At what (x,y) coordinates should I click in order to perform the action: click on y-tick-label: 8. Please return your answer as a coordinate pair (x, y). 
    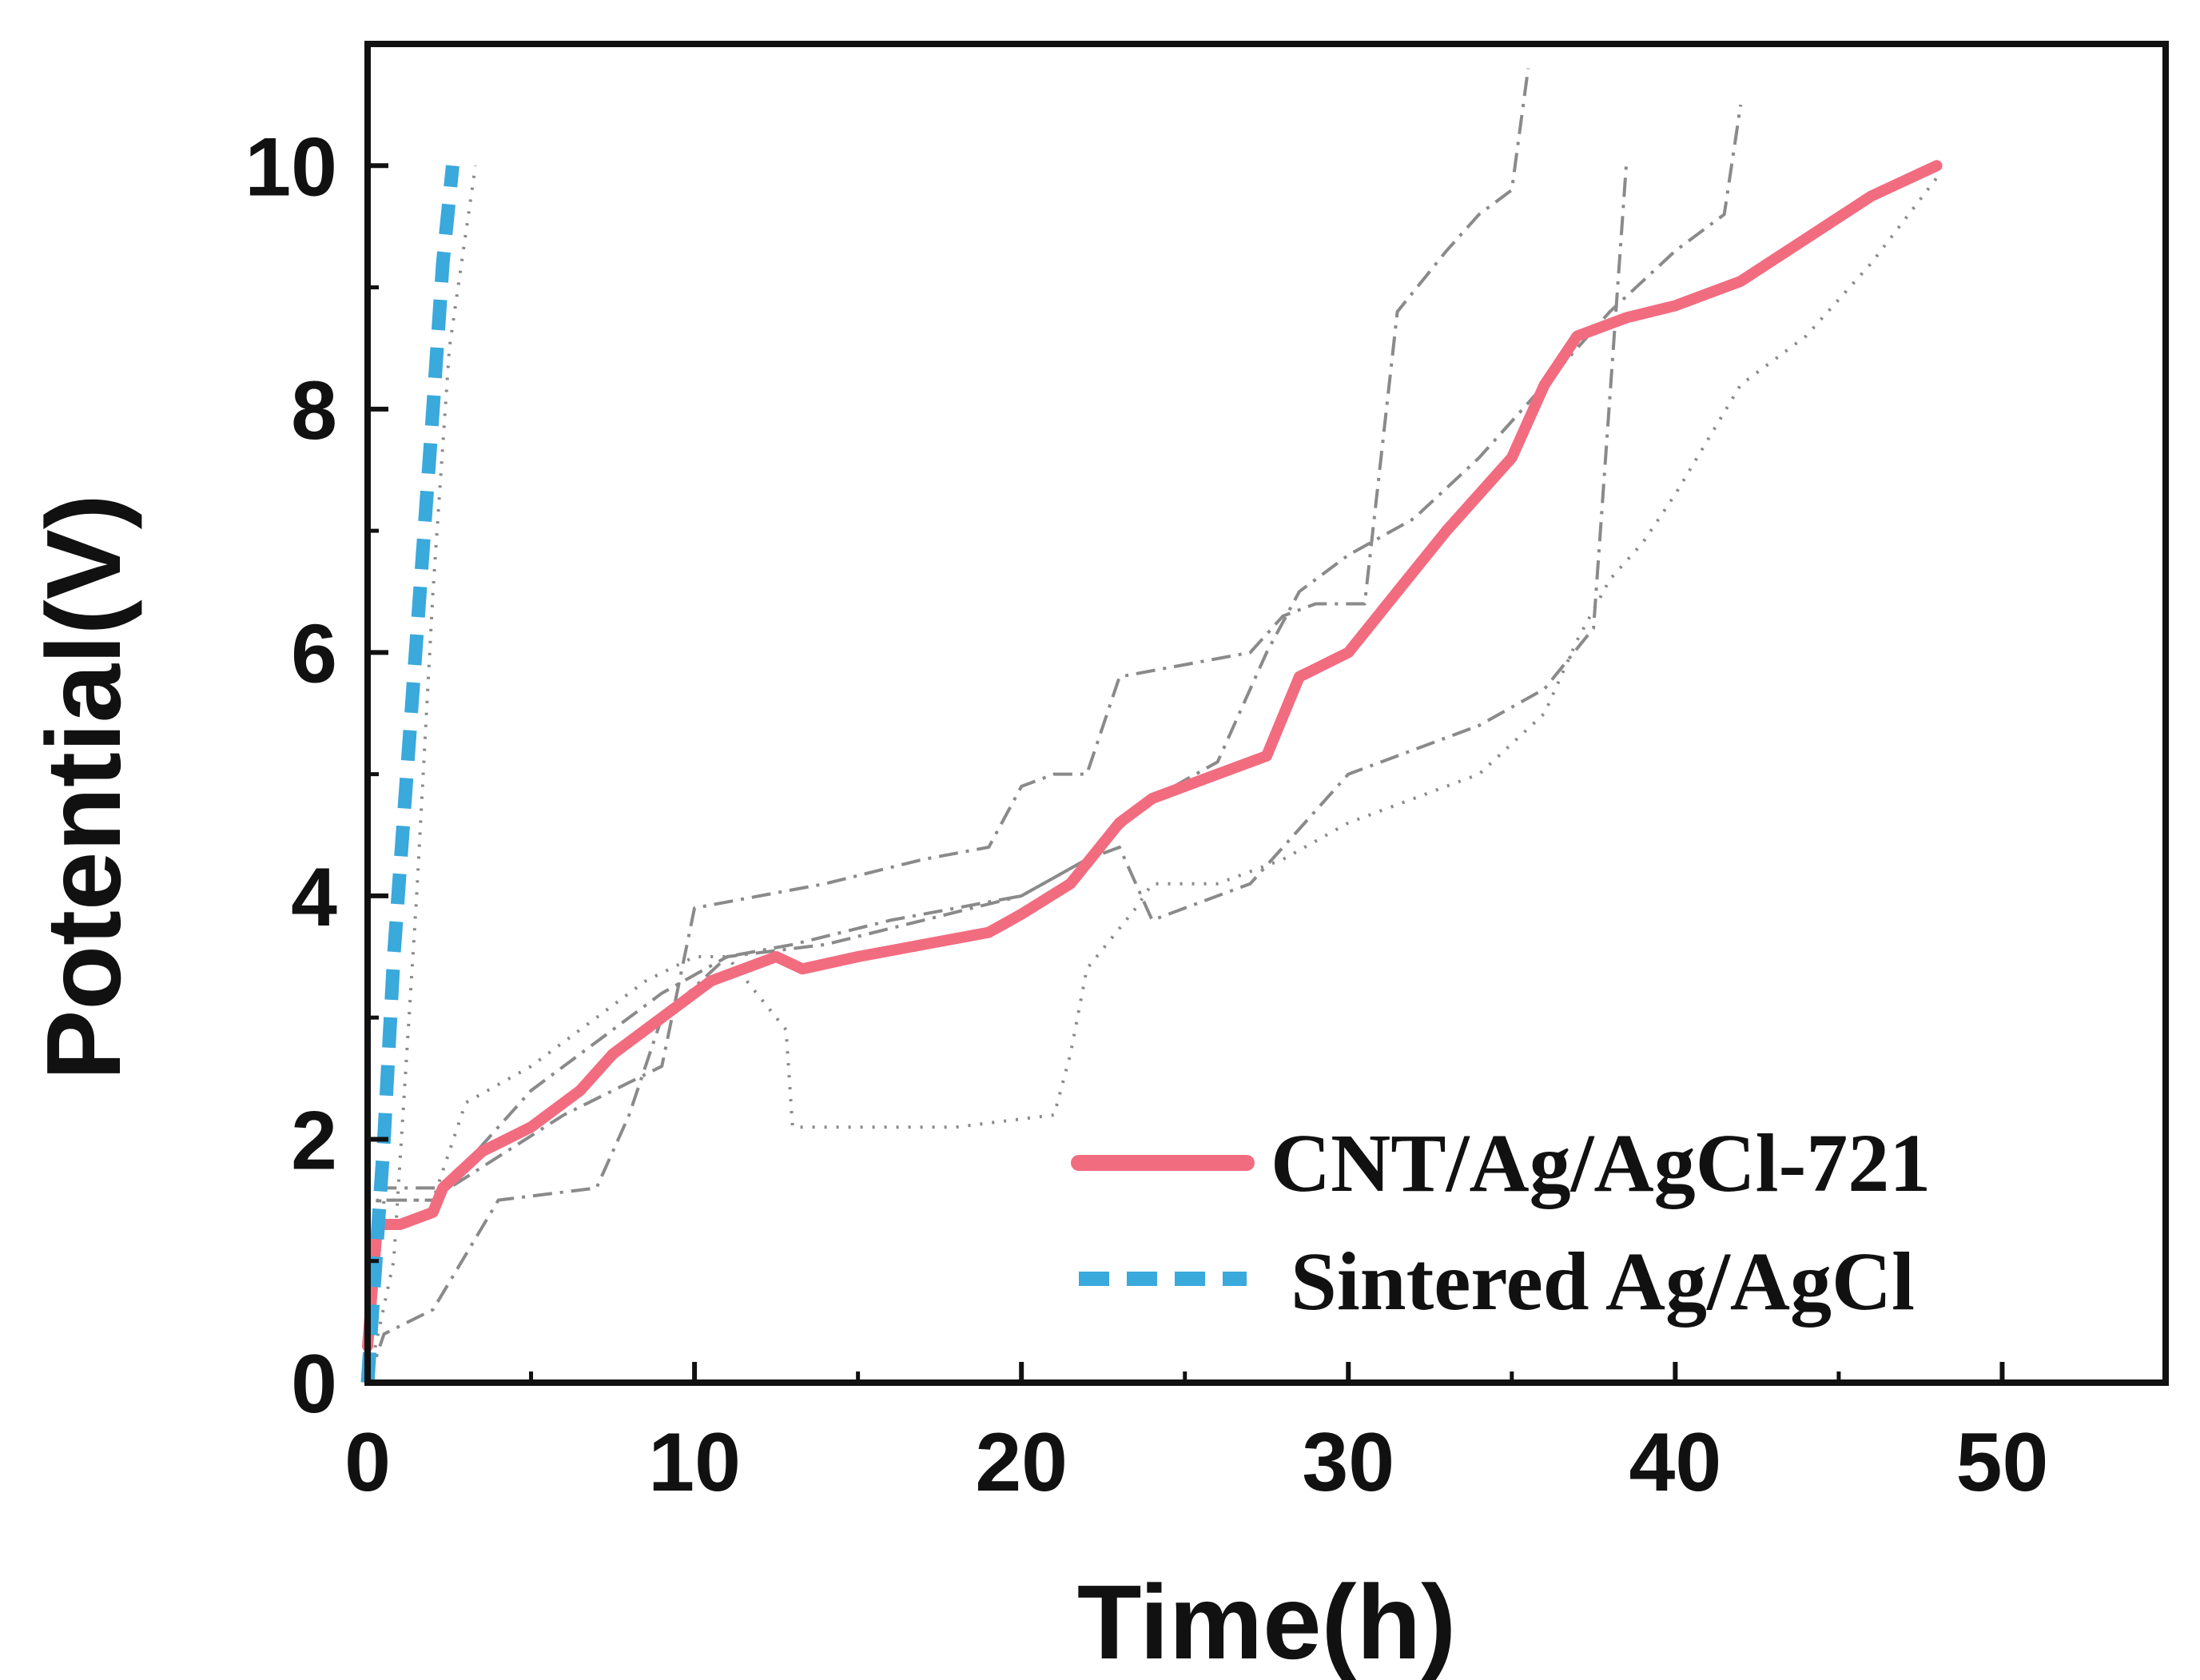
    Looking at the image, I should click on (314, 411).